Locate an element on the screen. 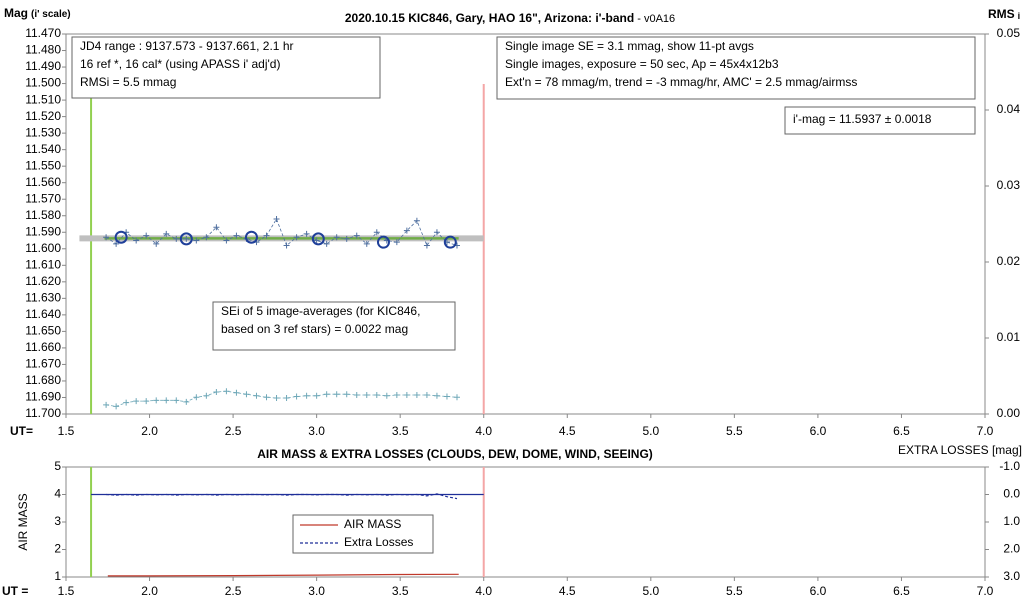 Image resolution: width=1035 pixels, height=604 pixels. y2-label-main: RMS is located at coordinates (1001, 14).